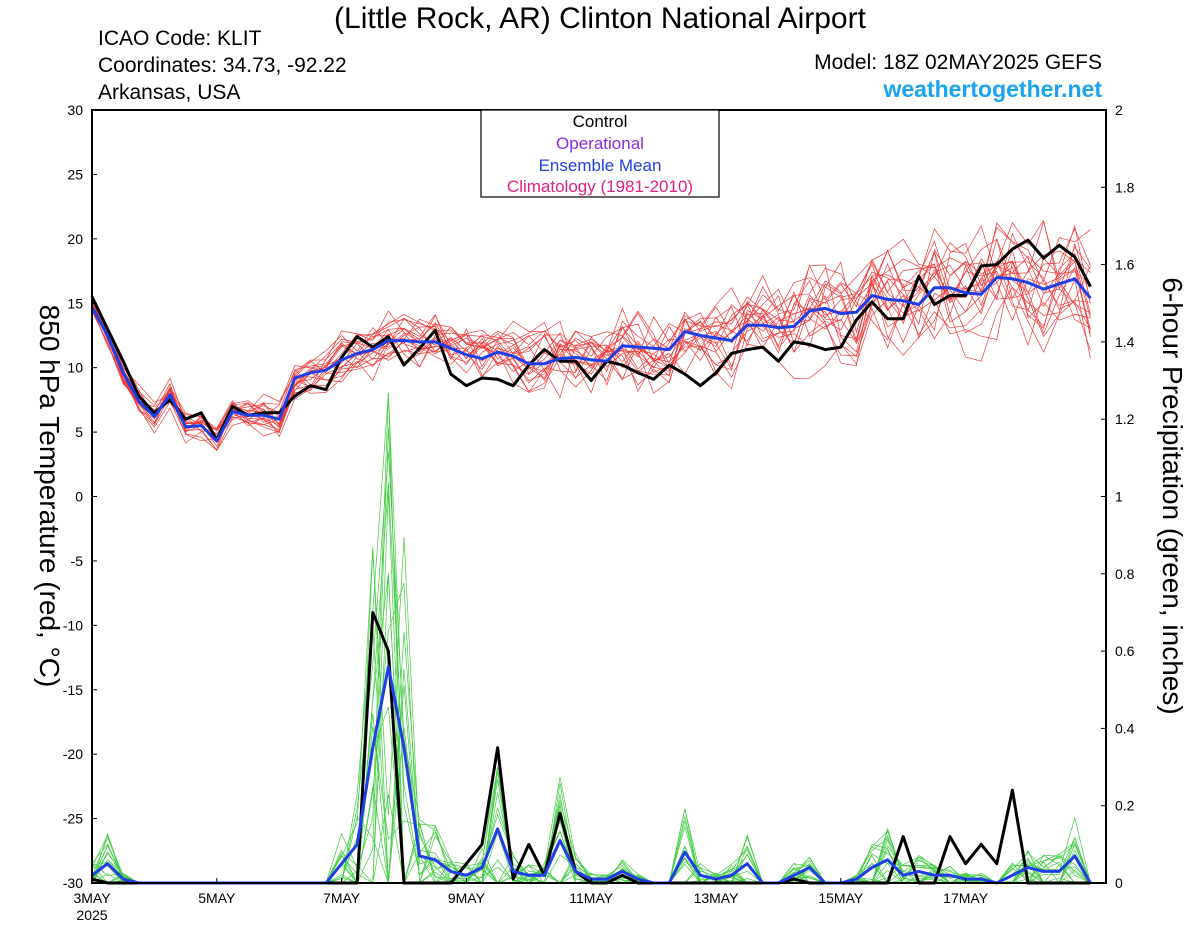 The image size is (1200, 927). What do you see at coordinates (600, 143) in the screenshot?
I see `legend-operational: Operational` at bounding box center [600, 143].